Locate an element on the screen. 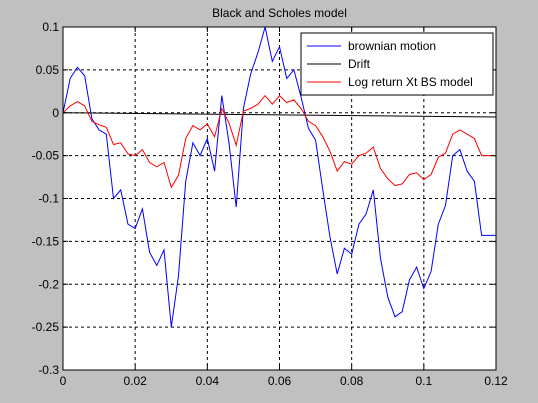 The height and width of the screenshot is (403, 538). chart-title: Black and Scholes model is located at coordinates (279, 13).